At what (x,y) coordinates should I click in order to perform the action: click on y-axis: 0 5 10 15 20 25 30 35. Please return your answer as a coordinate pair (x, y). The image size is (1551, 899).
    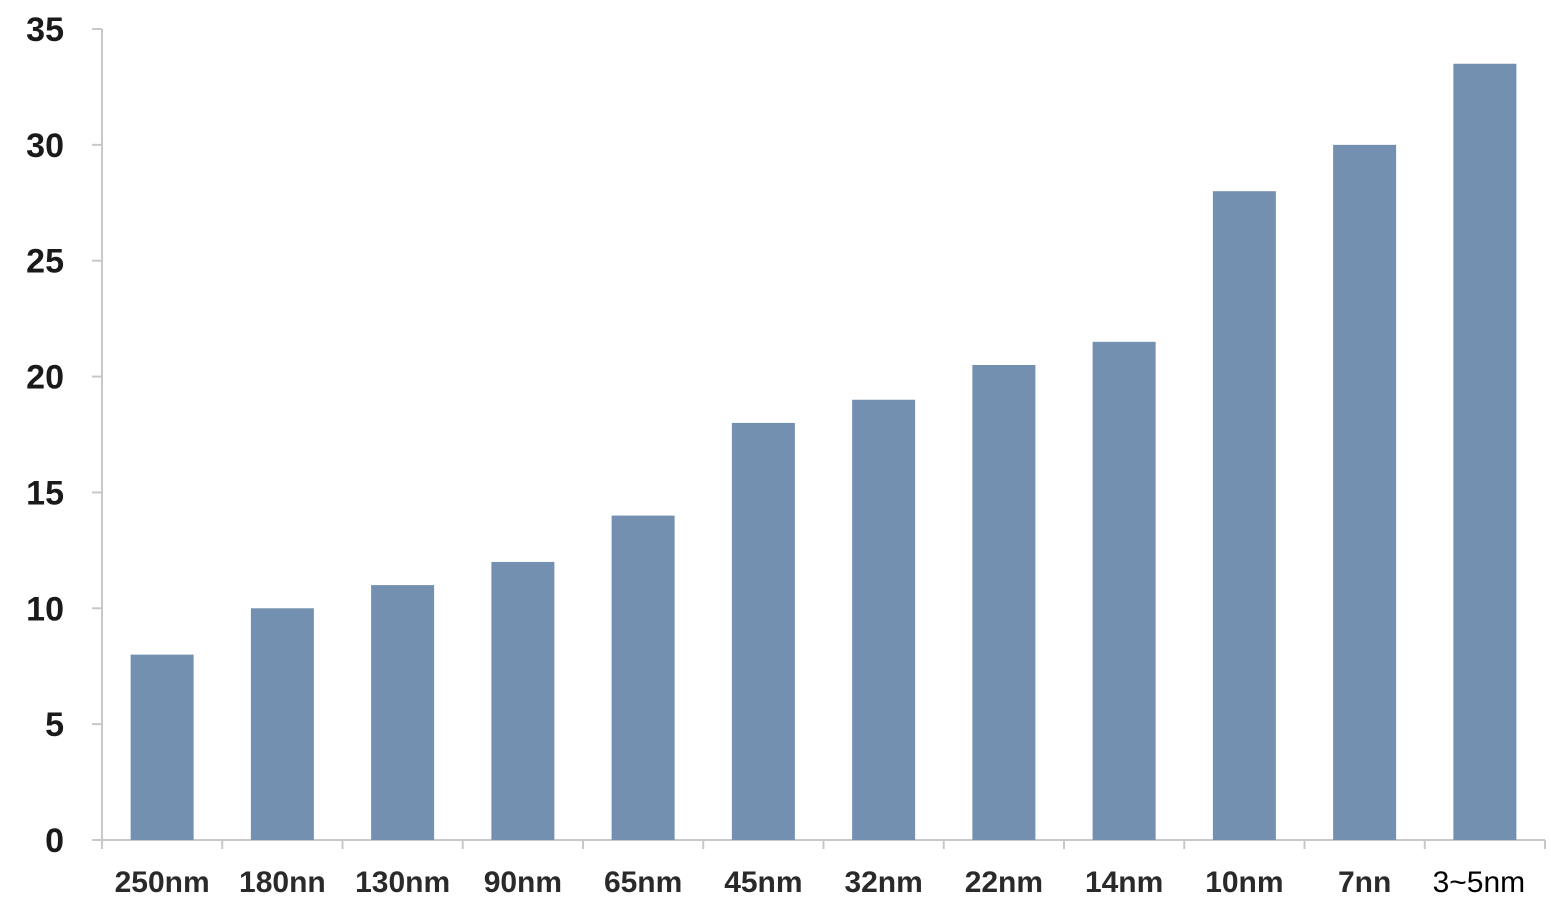
    Looking at the image, I should click on (64, 435).